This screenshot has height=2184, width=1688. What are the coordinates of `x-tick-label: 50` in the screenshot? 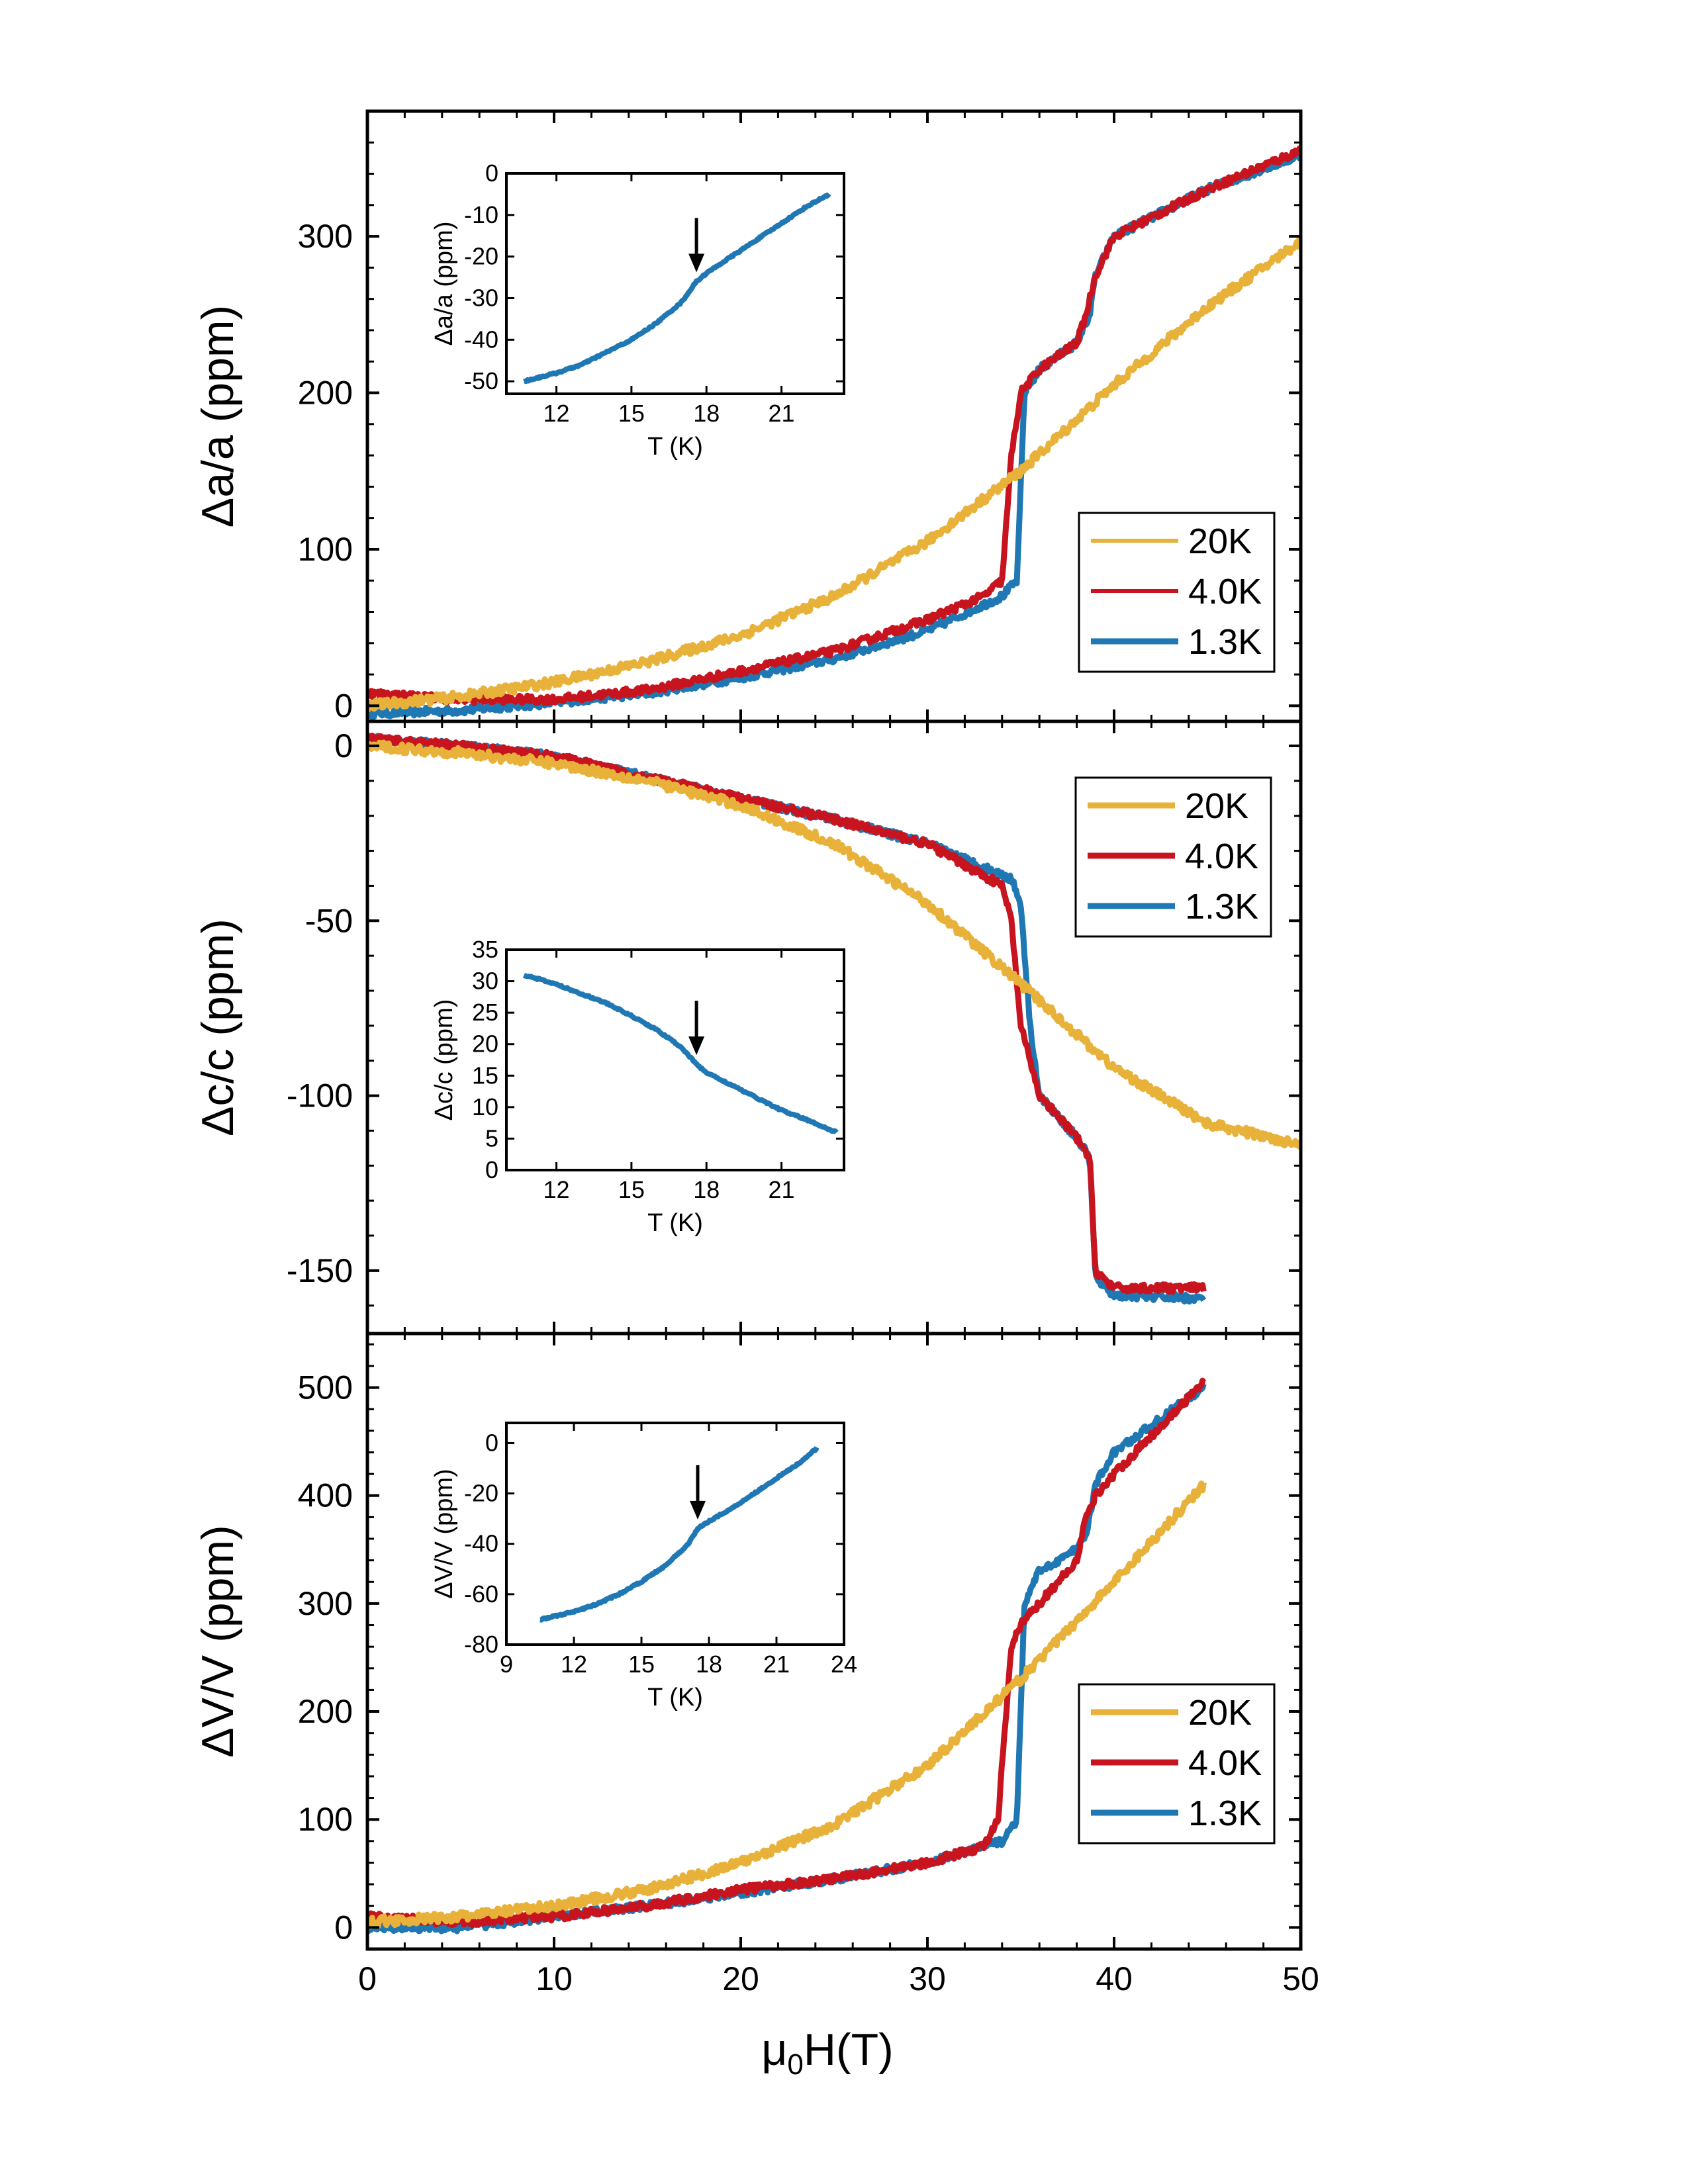 It's located at (1300, 1979).